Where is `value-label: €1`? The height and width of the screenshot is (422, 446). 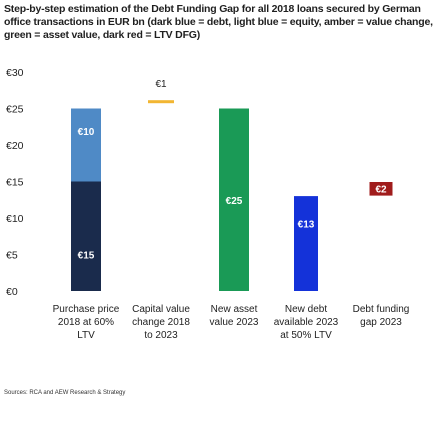 value-label: €1 is located at coordinates (161, 84).